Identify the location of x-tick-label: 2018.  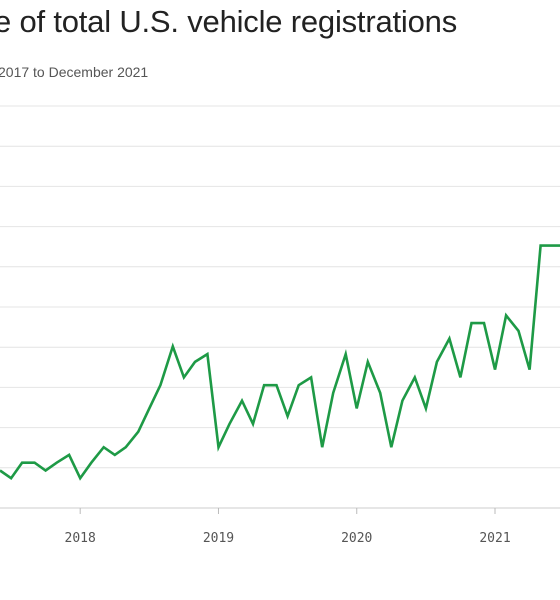
(80, 538).